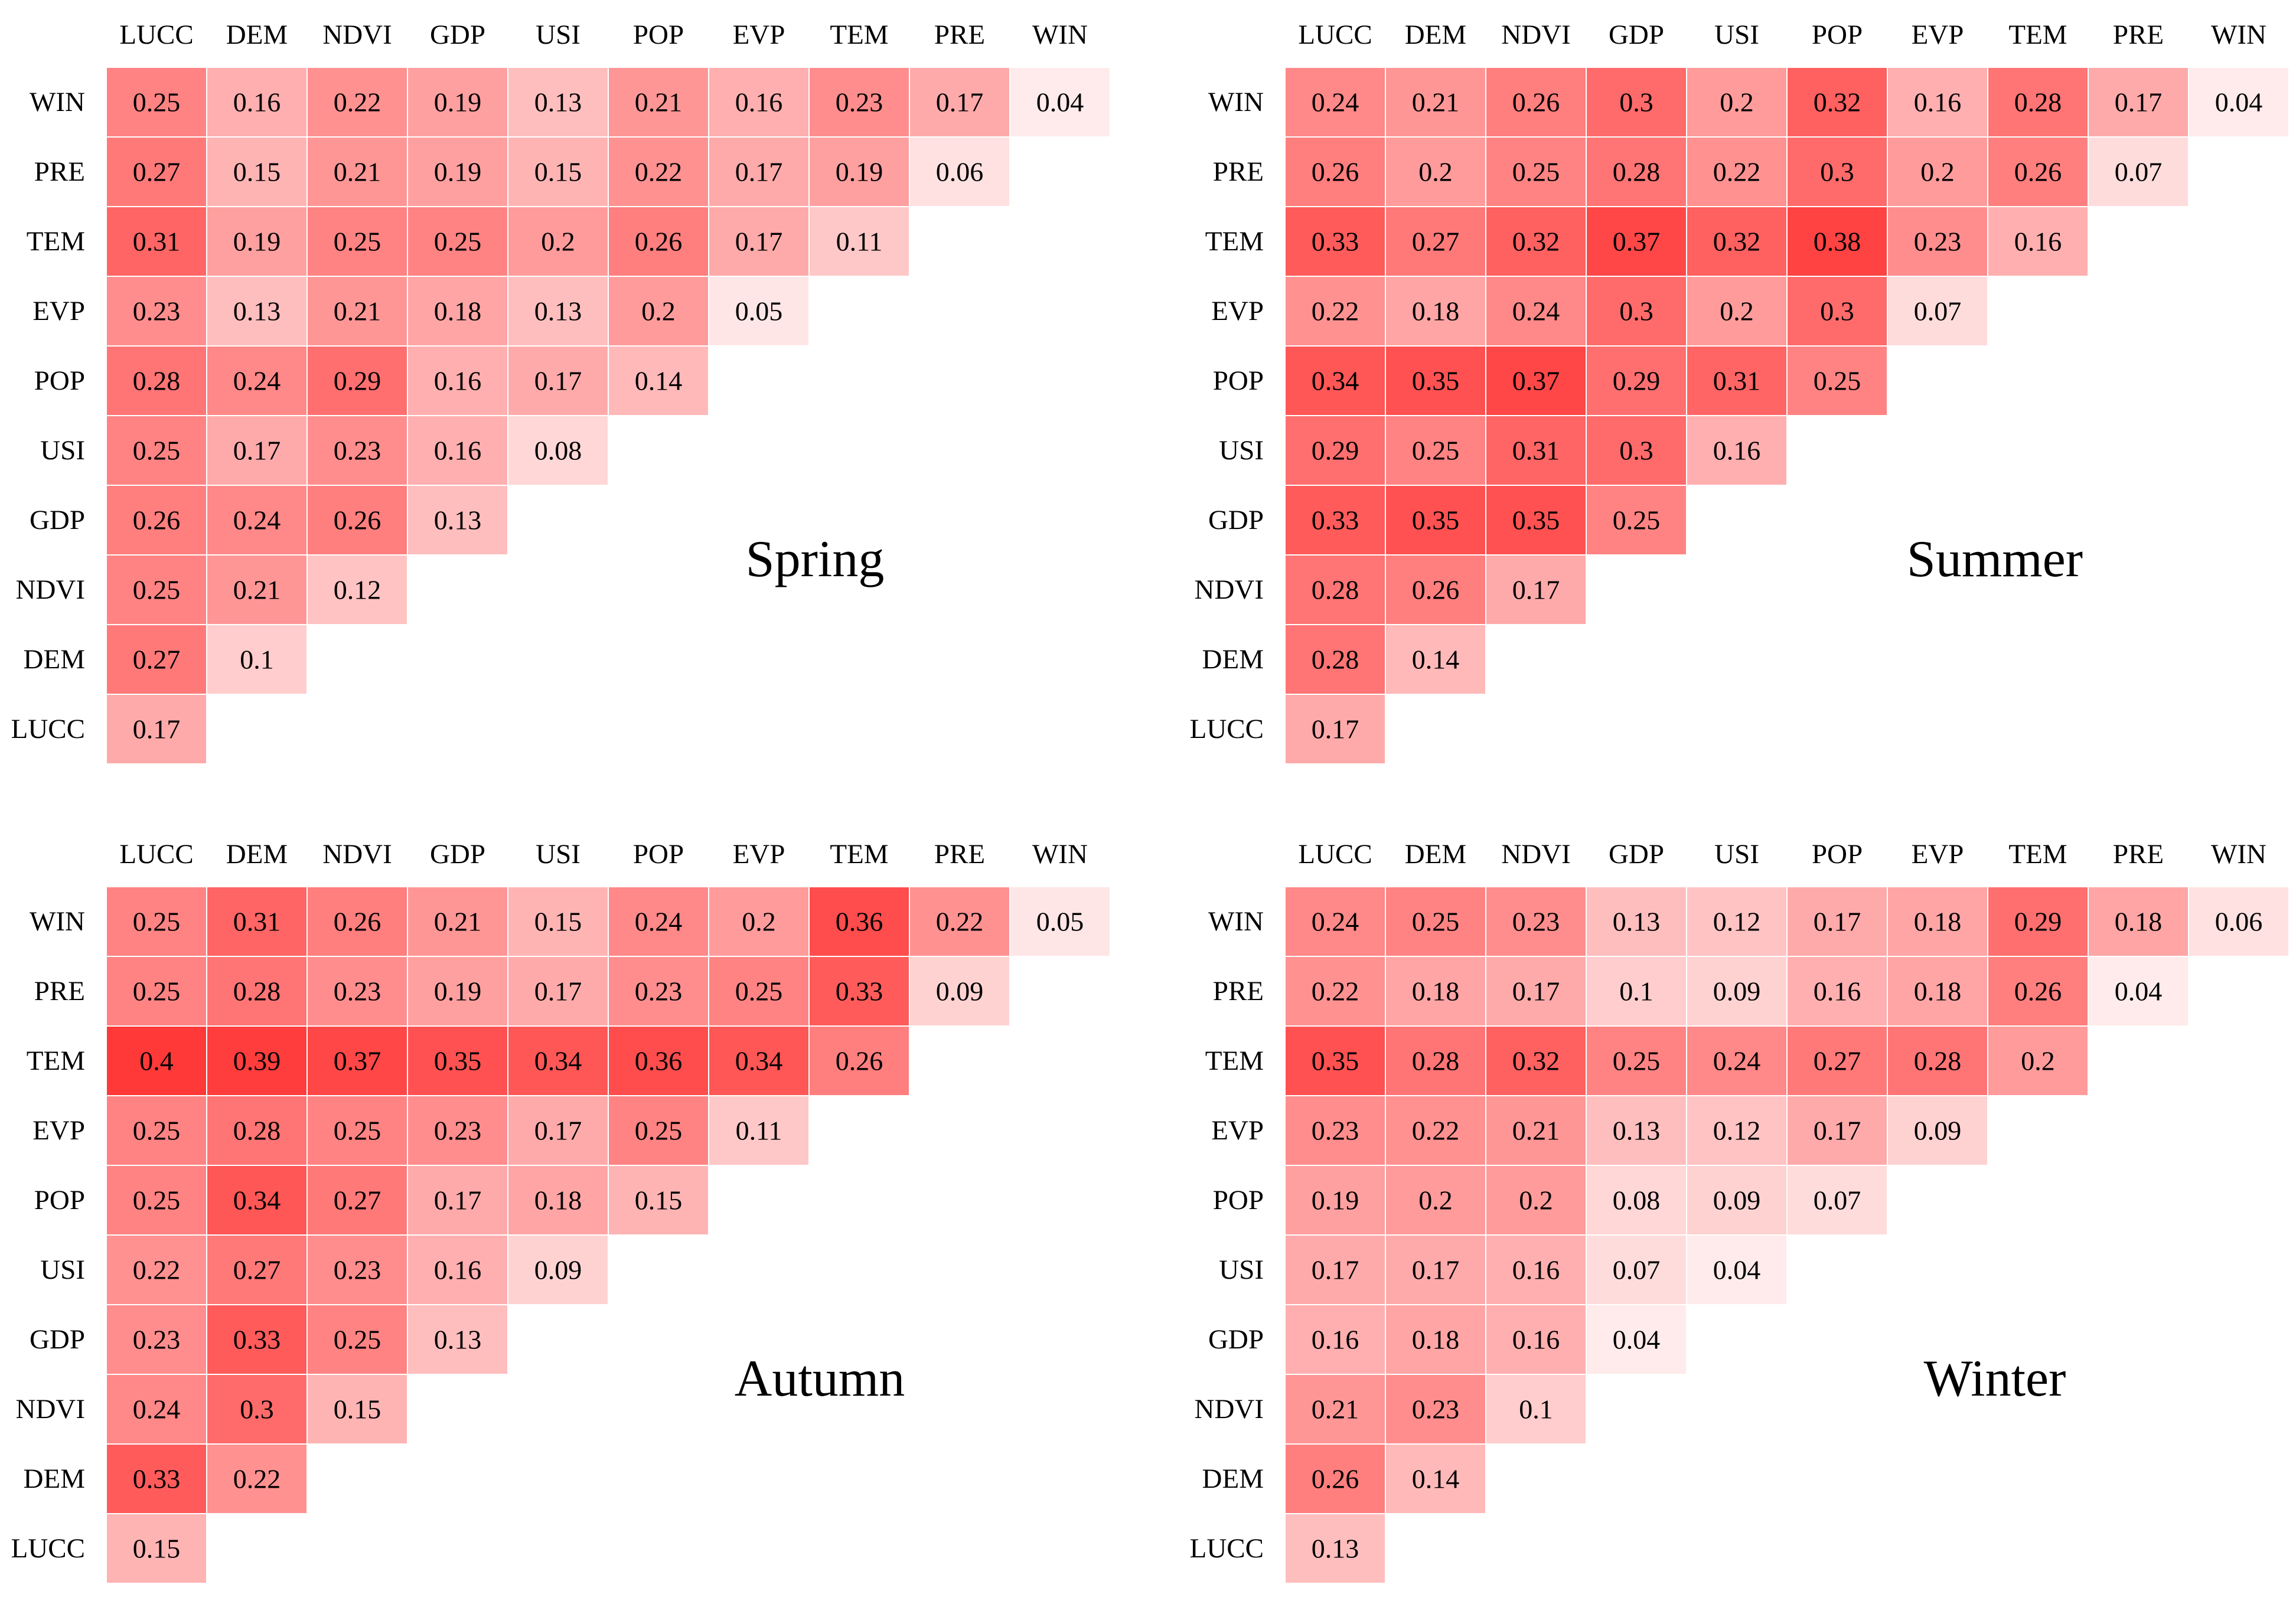 The height and width of the screenshot is (1604, 2296). What do you see at coordinates (1235, 1061) in the screenshot?
I see `winter-y-tick-tem: TEM` at bounding box center [1235, 1061].